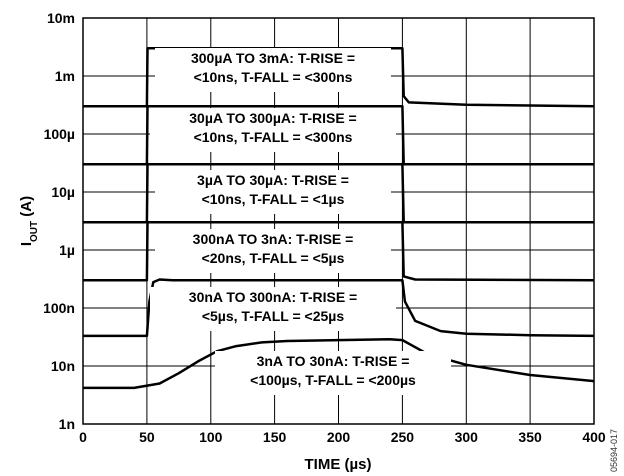 Image resolution: width=624 pixels, height=476 pixels. Describe the element at coordinates (63, 366) in the screenshot. I see `y-tick-label: 10n` at that location.